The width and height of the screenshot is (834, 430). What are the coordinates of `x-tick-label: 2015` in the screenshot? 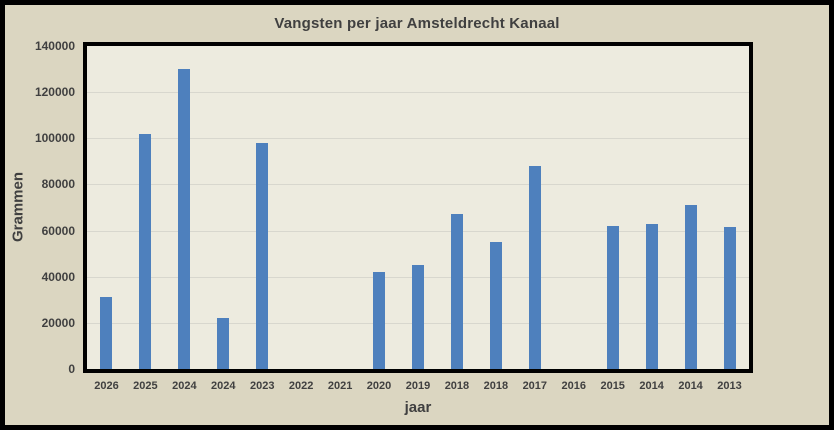 It's located at (612, 386).